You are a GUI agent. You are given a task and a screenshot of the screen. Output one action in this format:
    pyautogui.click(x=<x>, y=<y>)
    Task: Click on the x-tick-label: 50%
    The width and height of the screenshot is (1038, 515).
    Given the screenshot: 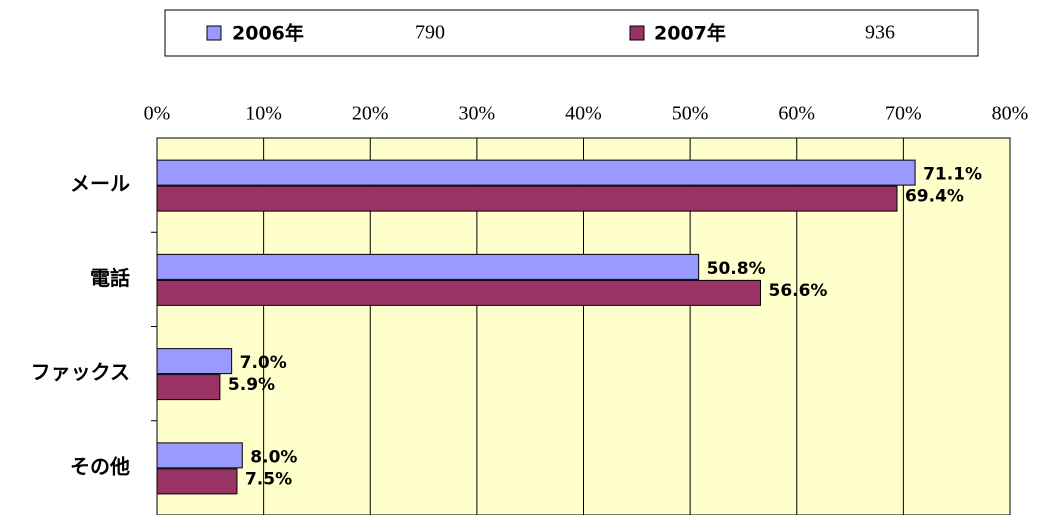 What is the action you would take?
    pyautogui.click(x=690, y=114)
    